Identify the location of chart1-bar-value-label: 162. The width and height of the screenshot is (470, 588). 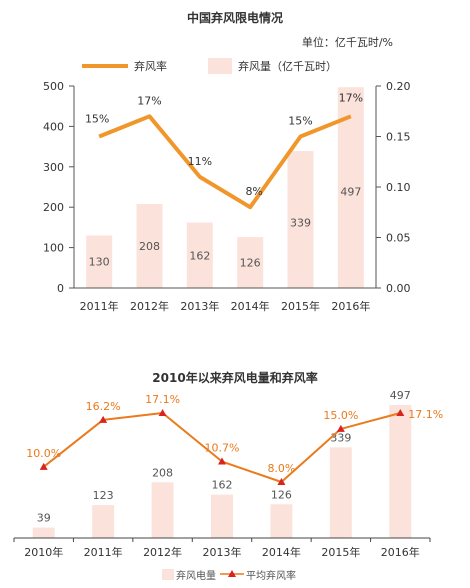
(199, 255).